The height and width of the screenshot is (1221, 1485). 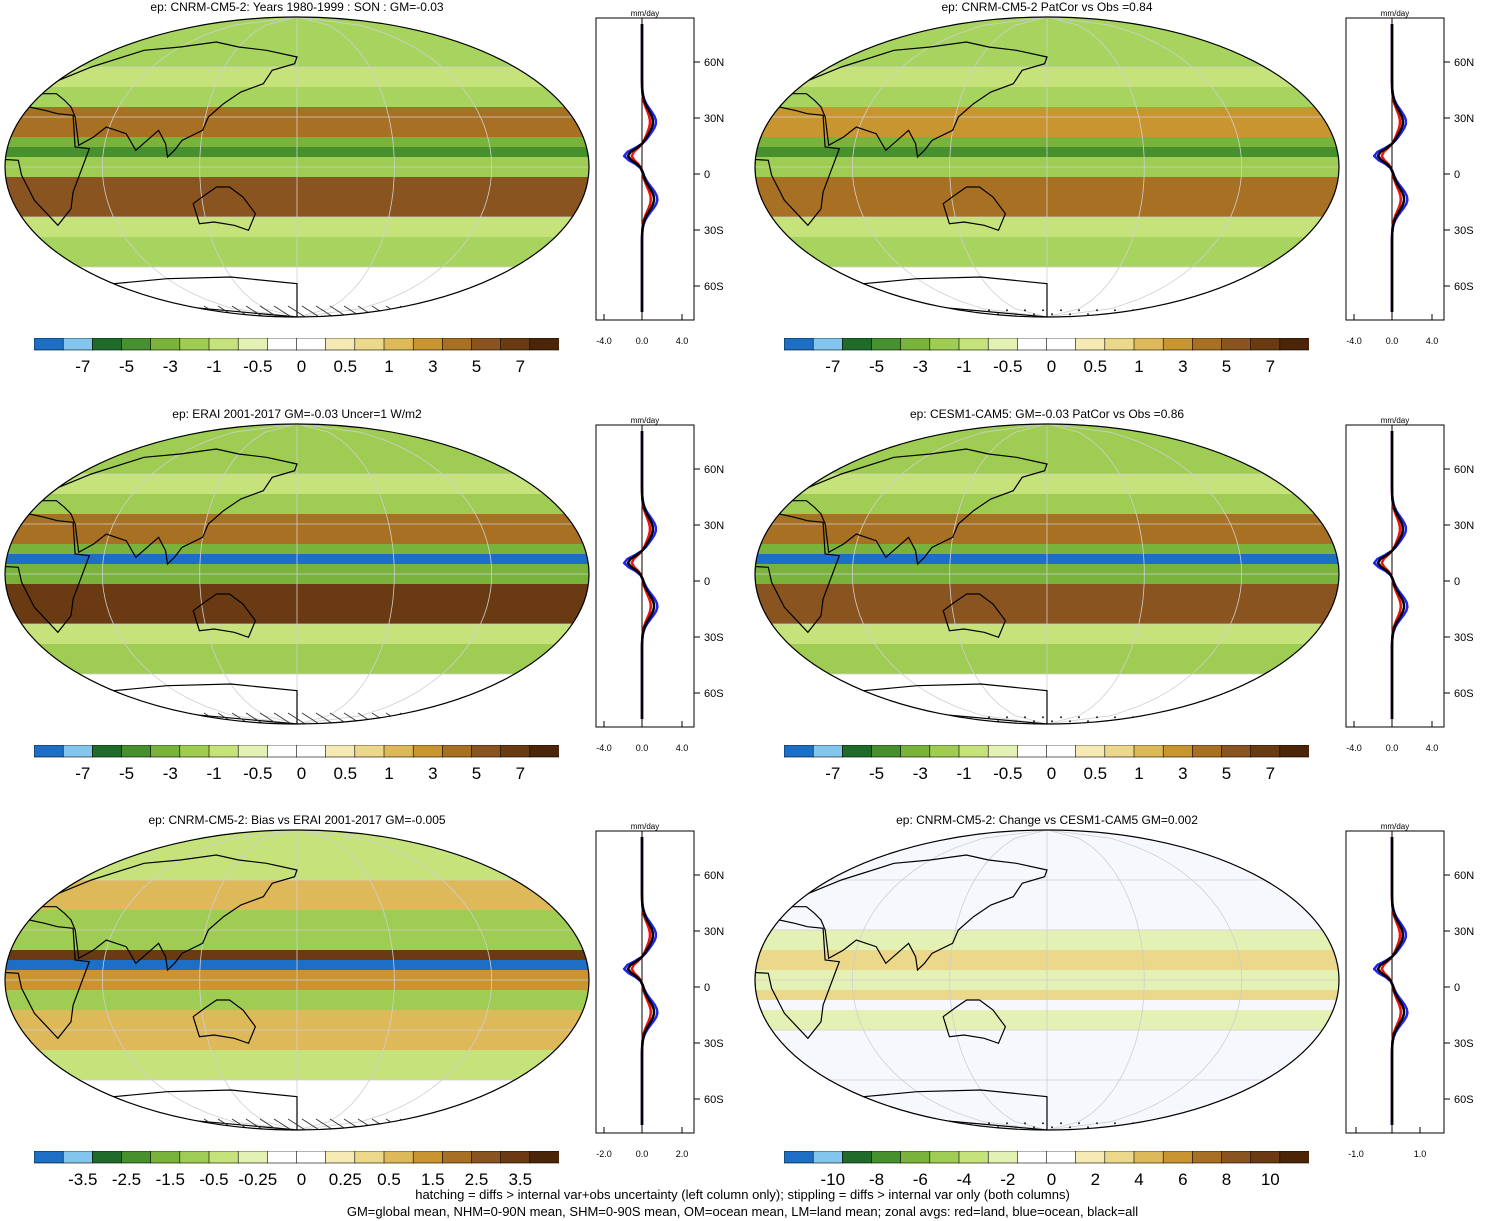 I want to click on colorbar-label: -7, so click(x=832, y=773).